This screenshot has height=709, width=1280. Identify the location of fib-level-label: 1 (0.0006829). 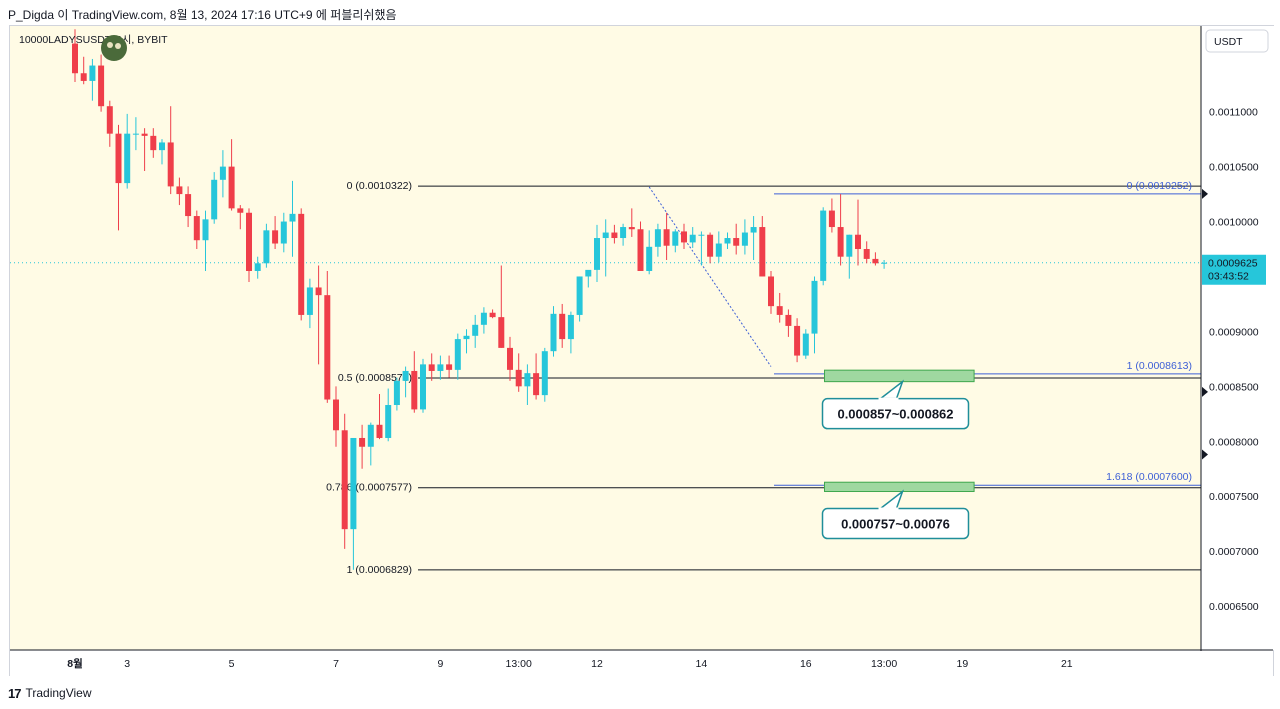
(379, 570).